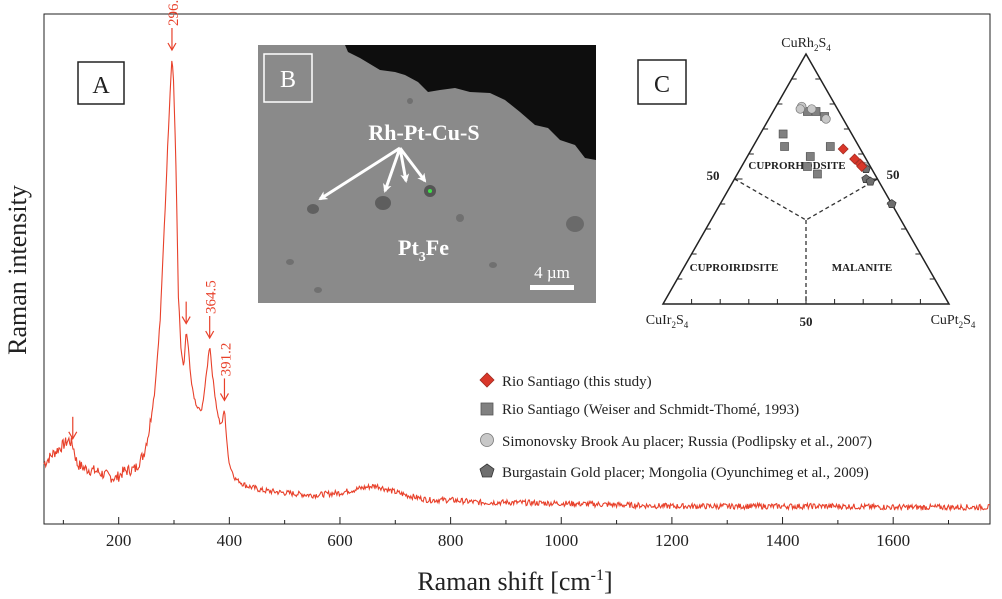 Image resolution: width=1002 pixels, height=599 pixels. What do you see at coordinates (423, 132) in the screenshot?
I see `phase-label: Rh-Pt-Cu-S` at bounding box center [423, 132].